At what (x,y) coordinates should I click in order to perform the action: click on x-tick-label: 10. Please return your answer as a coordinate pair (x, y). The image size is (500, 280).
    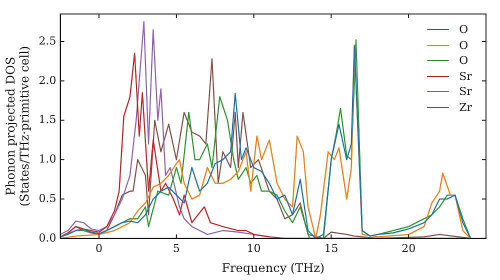
    Looking at the image, I should click on (253, 248).